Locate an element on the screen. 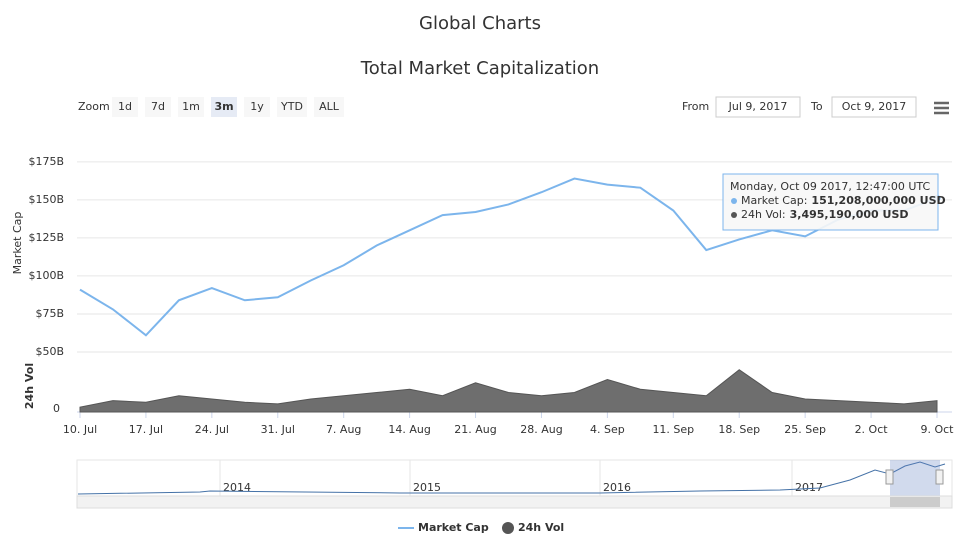 This screenshot has width=976, height=544. tooltip-value: 151,208,000,000 USD is located at coordinates (878, 200).